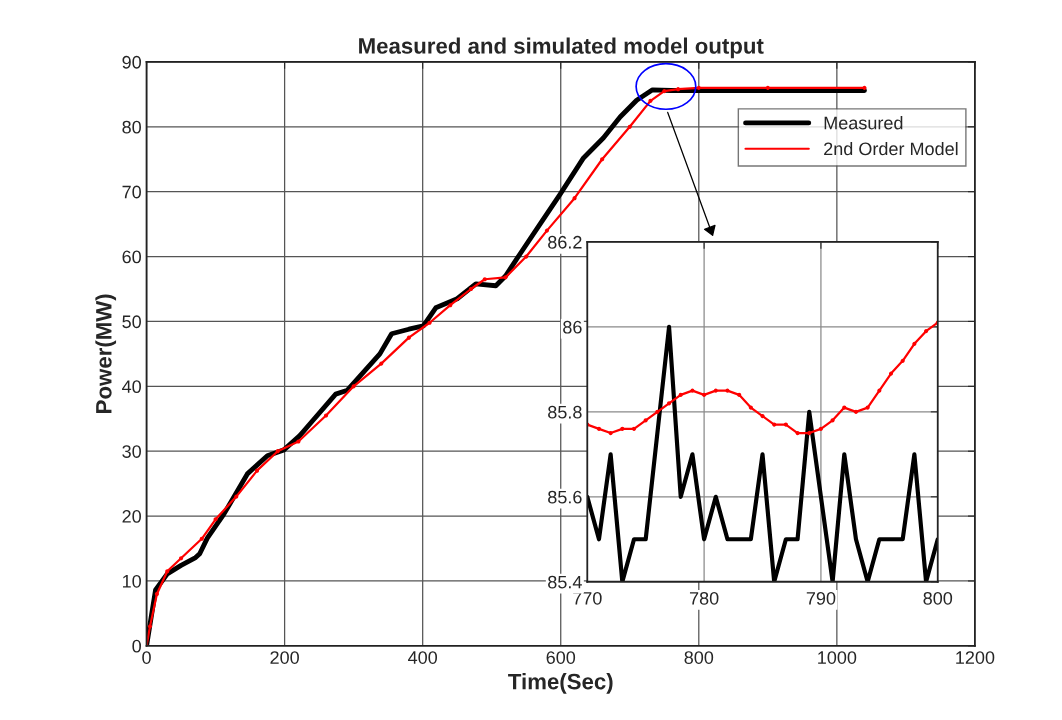  What do you see at coordinates (565, 582) in the screenshot?
I see `y-tick-label: 85.4` at bounding box center [565, 582].